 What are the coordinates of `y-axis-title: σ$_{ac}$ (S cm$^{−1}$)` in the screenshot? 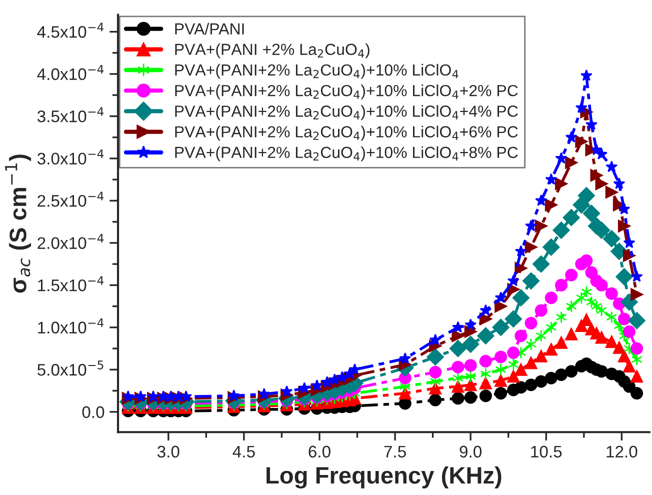 It's located at (18, 223).